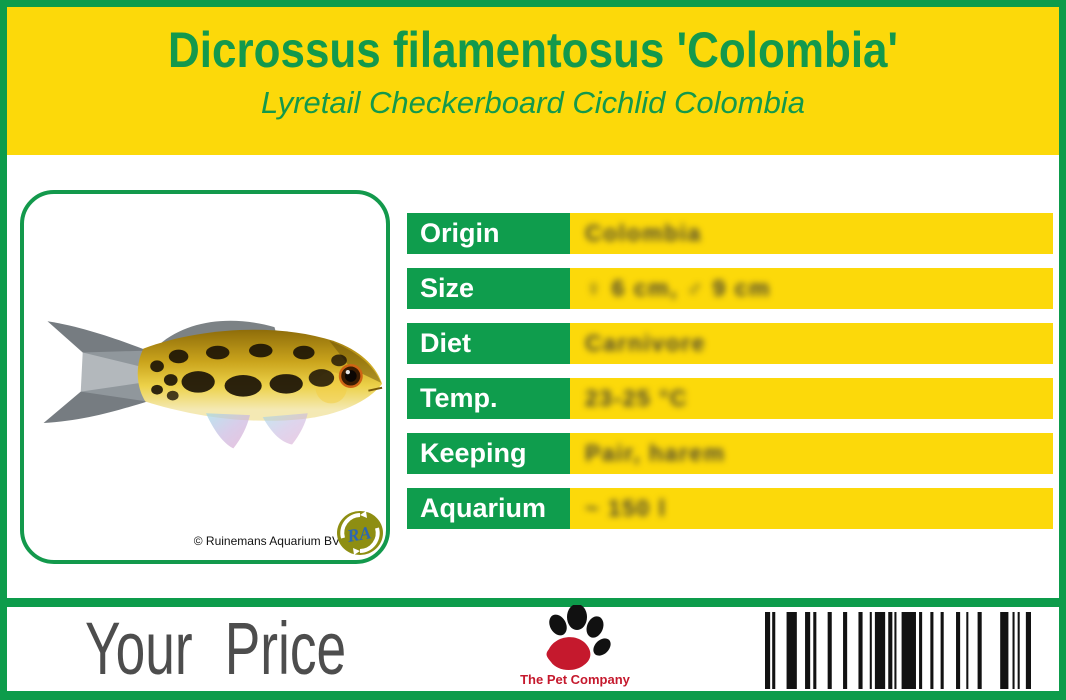 Image resolution: width=1066 pixels, height=700 pixels. Describe the element at coordinates (578, 638) in the screenshot. I see `paw-icon` at that location.